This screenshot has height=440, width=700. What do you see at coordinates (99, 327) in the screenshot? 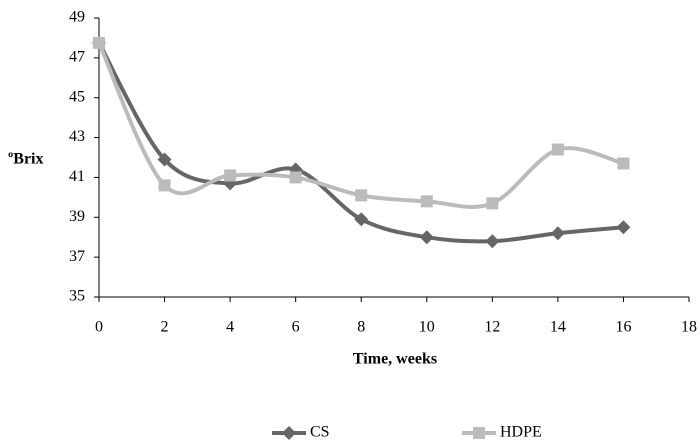
I see `x-tick-label: 0` at bounding box center [99, 327].